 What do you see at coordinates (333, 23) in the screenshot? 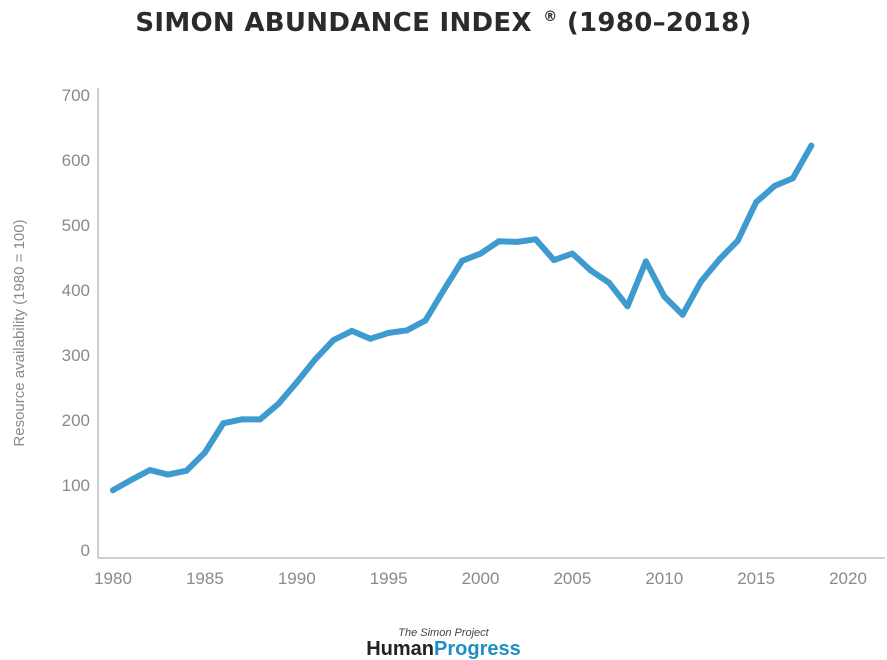
I see `chart-title-text: SIMON ABUNDANCE INDEX` at bounding box center [333, 23].